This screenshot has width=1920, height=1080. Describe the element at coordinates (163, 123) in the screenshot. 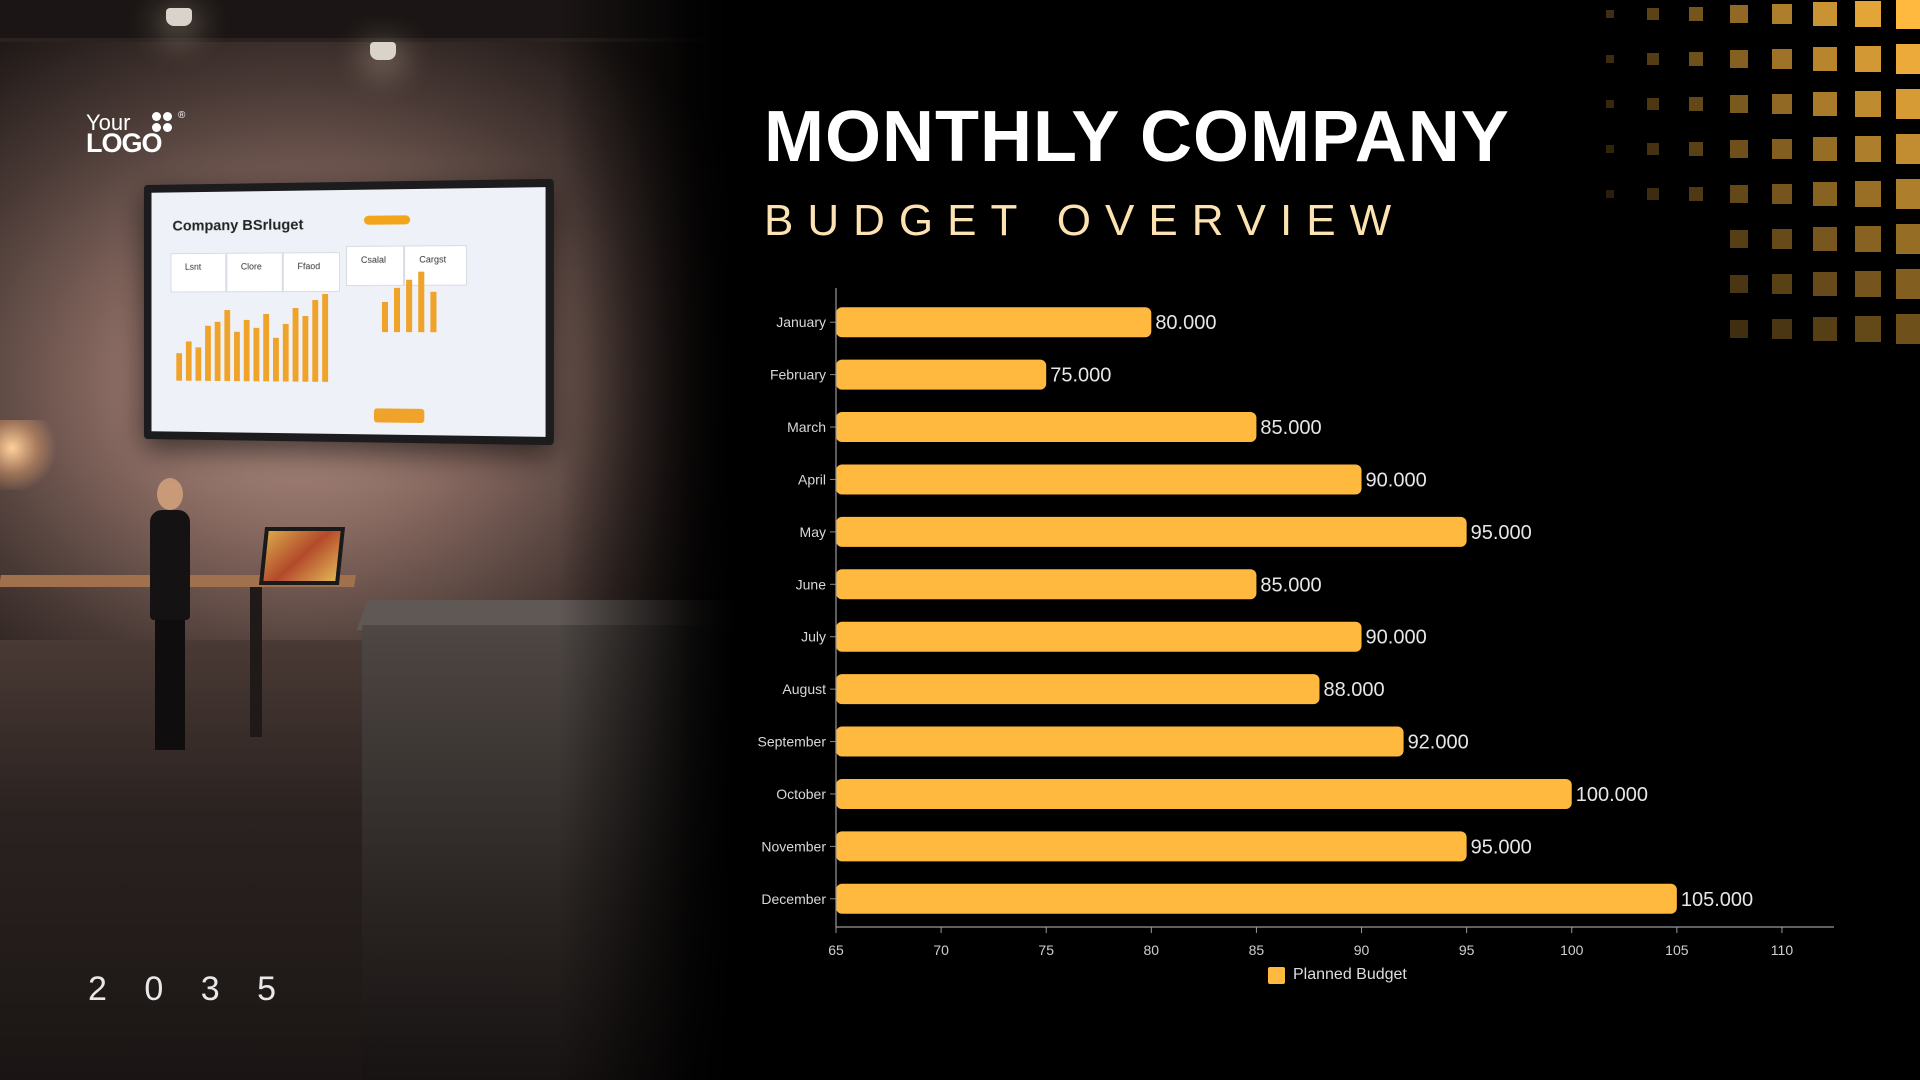

I see `logo-mark-icon` at that location.